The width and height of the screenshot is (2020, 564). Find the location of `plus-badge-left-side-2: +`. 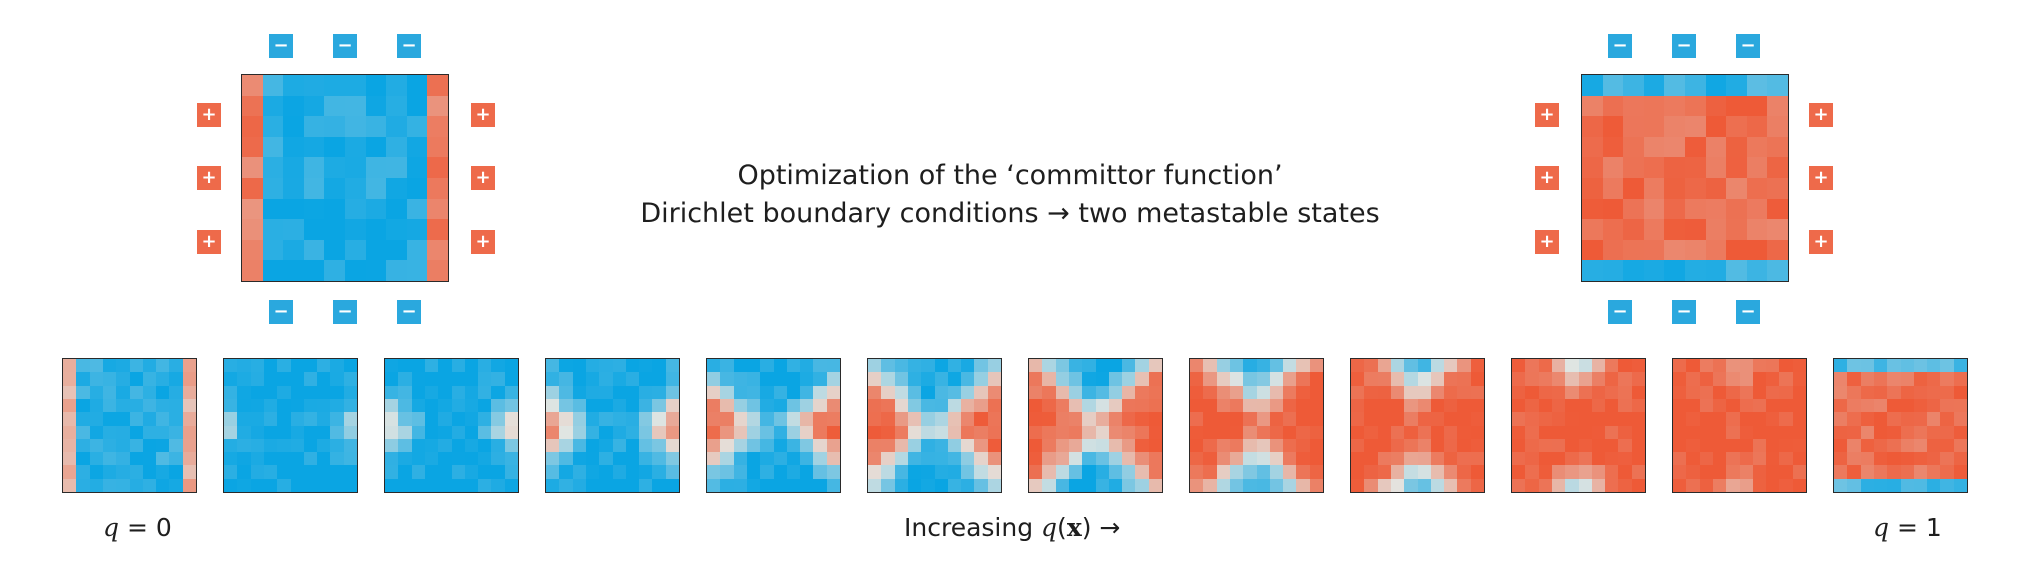

plus-badge-left-side-2: + is located at coordinates (209, 178).